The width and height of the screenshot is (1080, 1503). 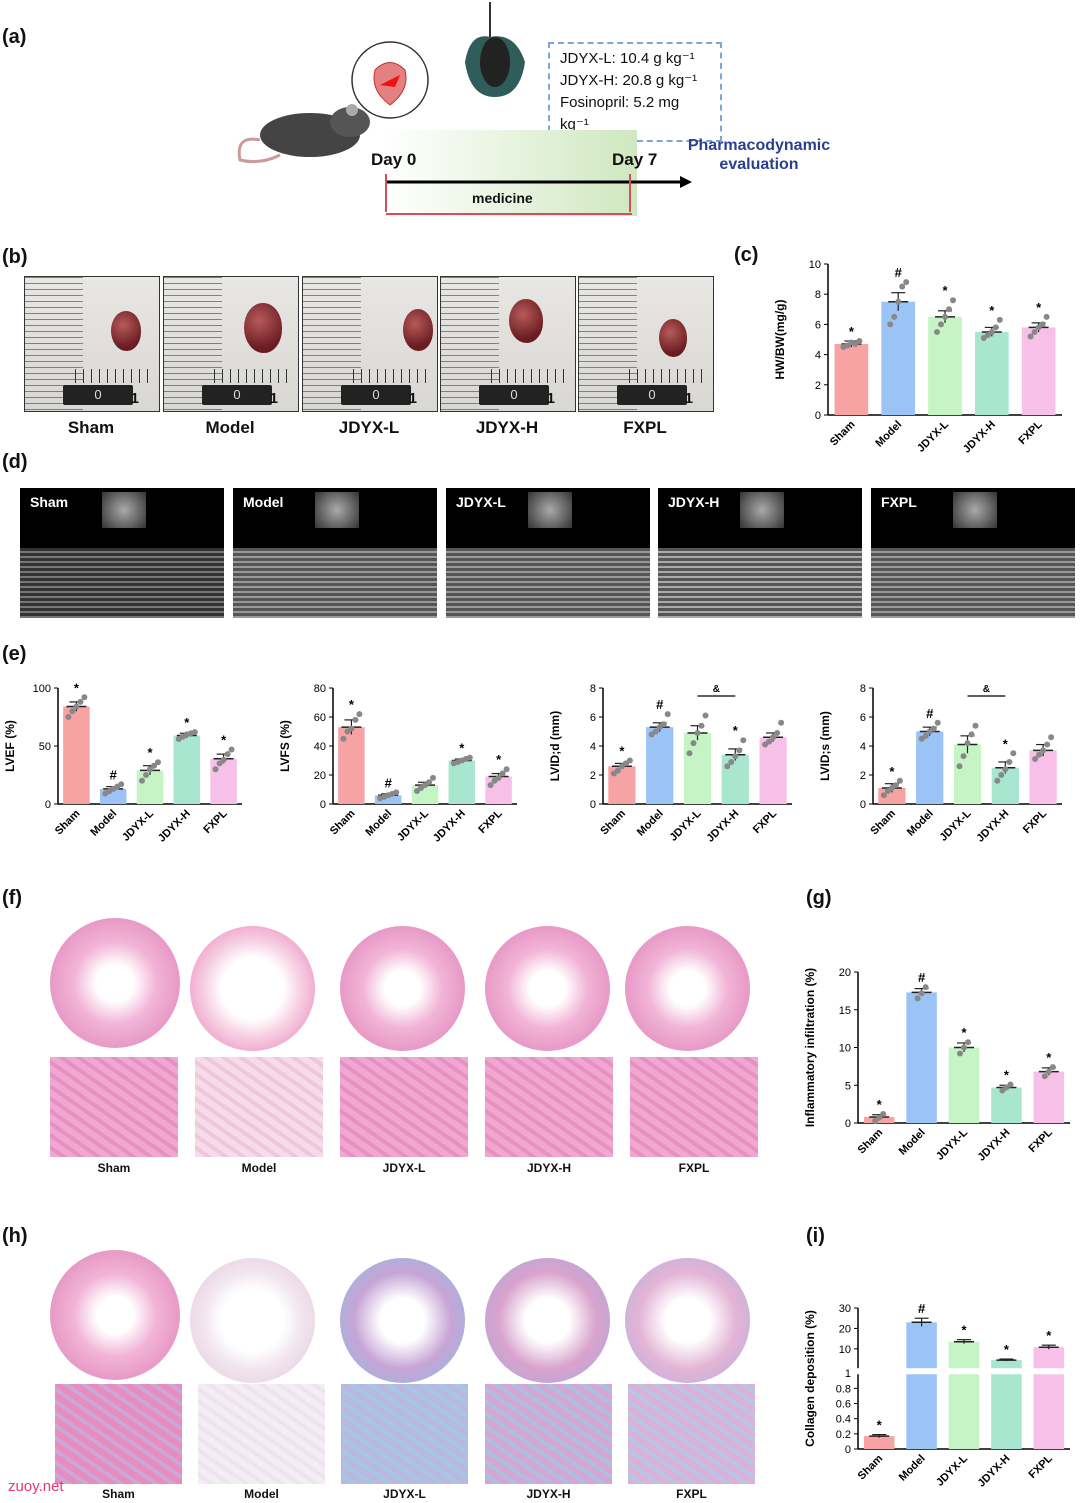 What do you see at coordinates (843, 1389) in the screenshot?
I see `y-tick-label: 0.8` at bounding box center [843, 1389].